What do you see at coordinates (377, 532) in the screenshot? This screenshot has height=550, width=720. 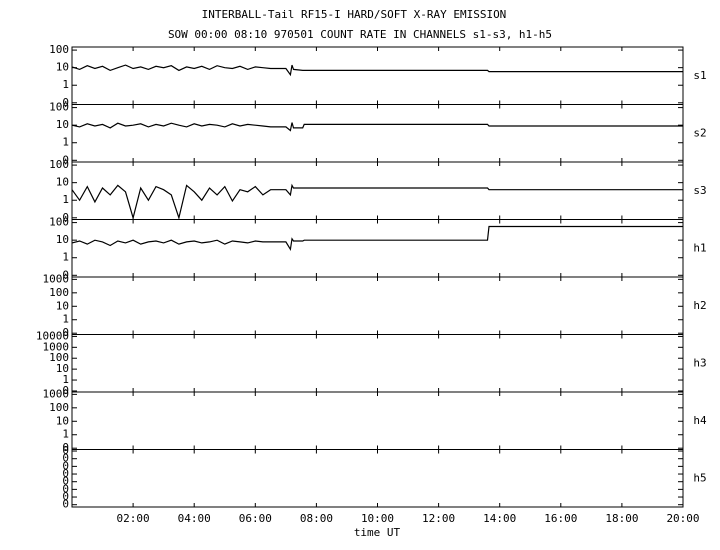 I see `x-axis-label: time UT` at bounding box center [377, 532].